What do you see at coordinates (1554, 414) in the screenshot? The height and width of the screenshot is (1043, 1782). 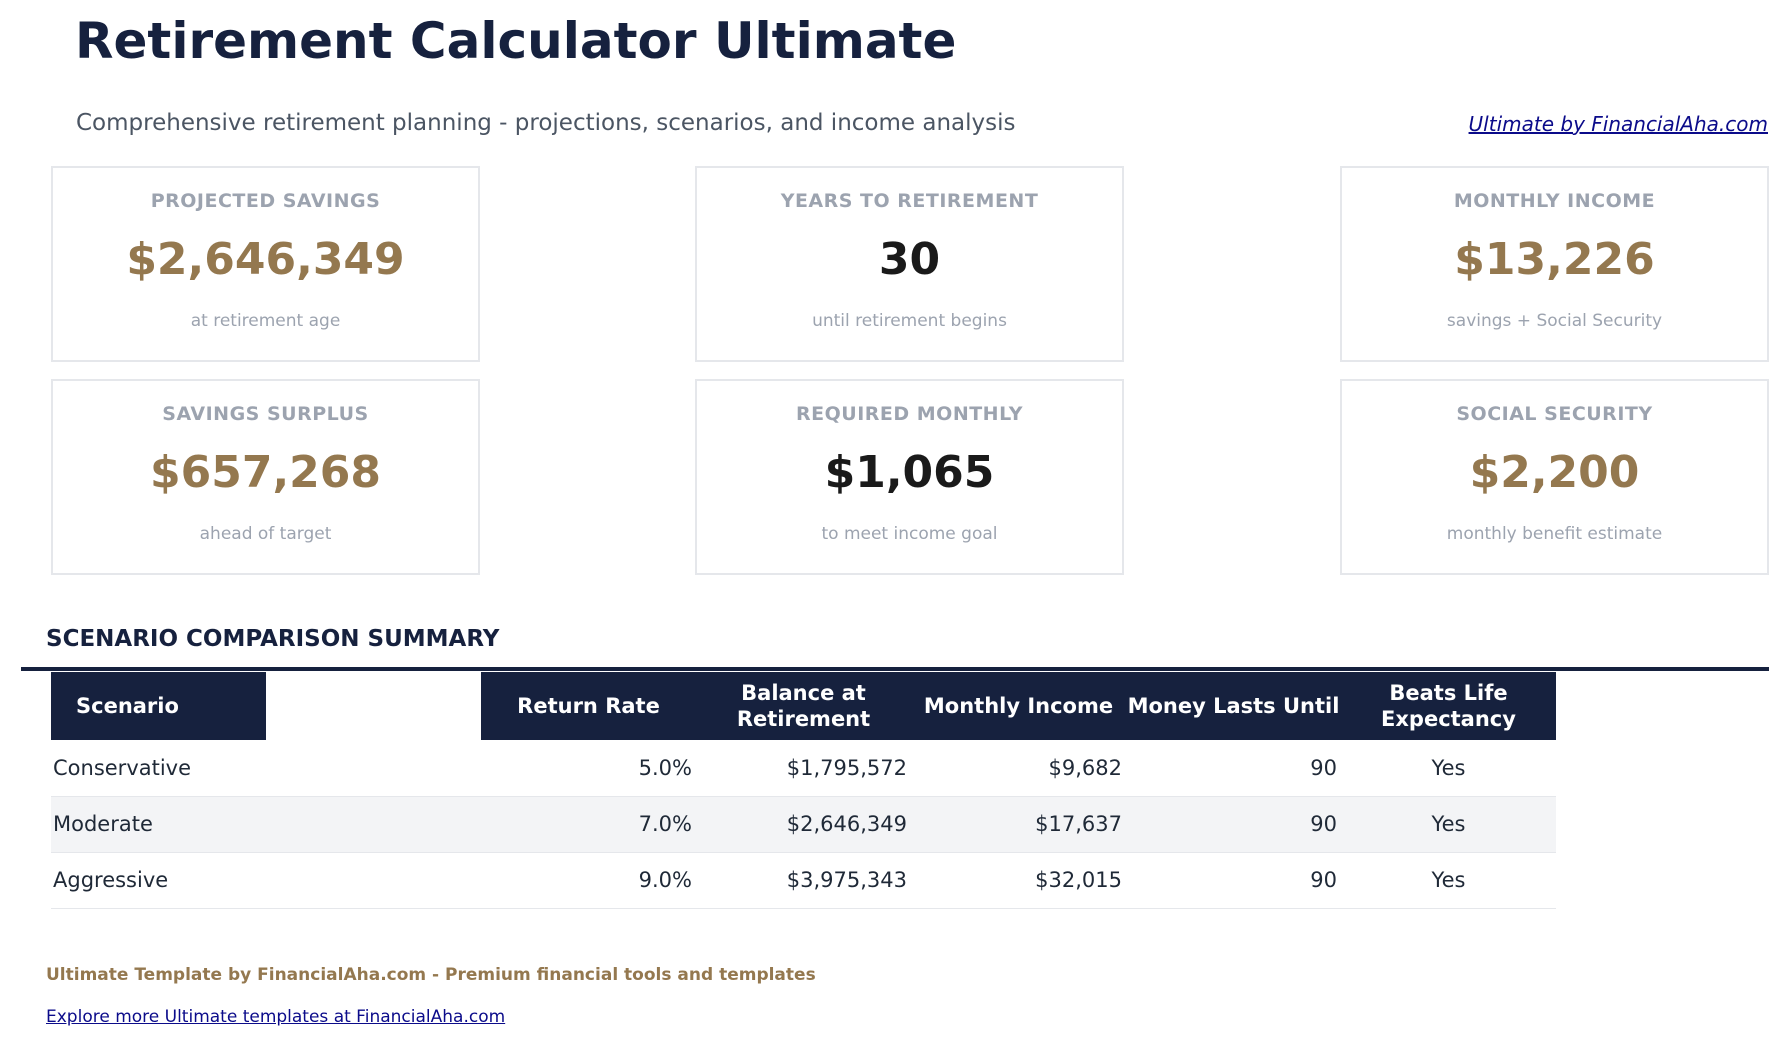 I see `card-label: SOCIAL SECURITY` at bounding box center [1554, 414].